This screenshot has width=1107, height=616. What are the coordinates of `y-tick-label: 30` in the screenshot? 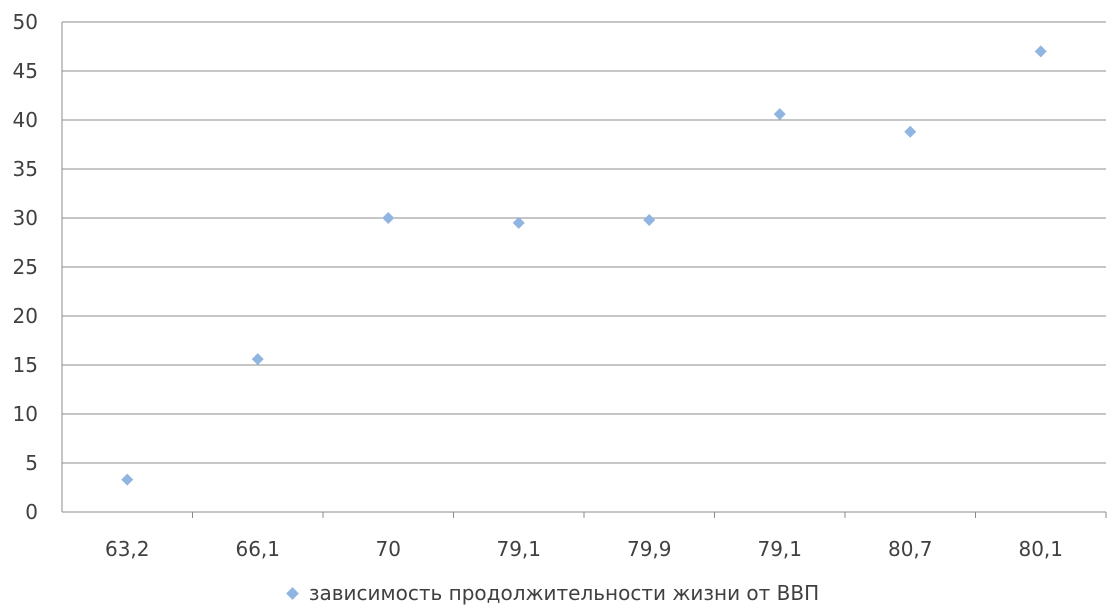 It's located at (25, 218).